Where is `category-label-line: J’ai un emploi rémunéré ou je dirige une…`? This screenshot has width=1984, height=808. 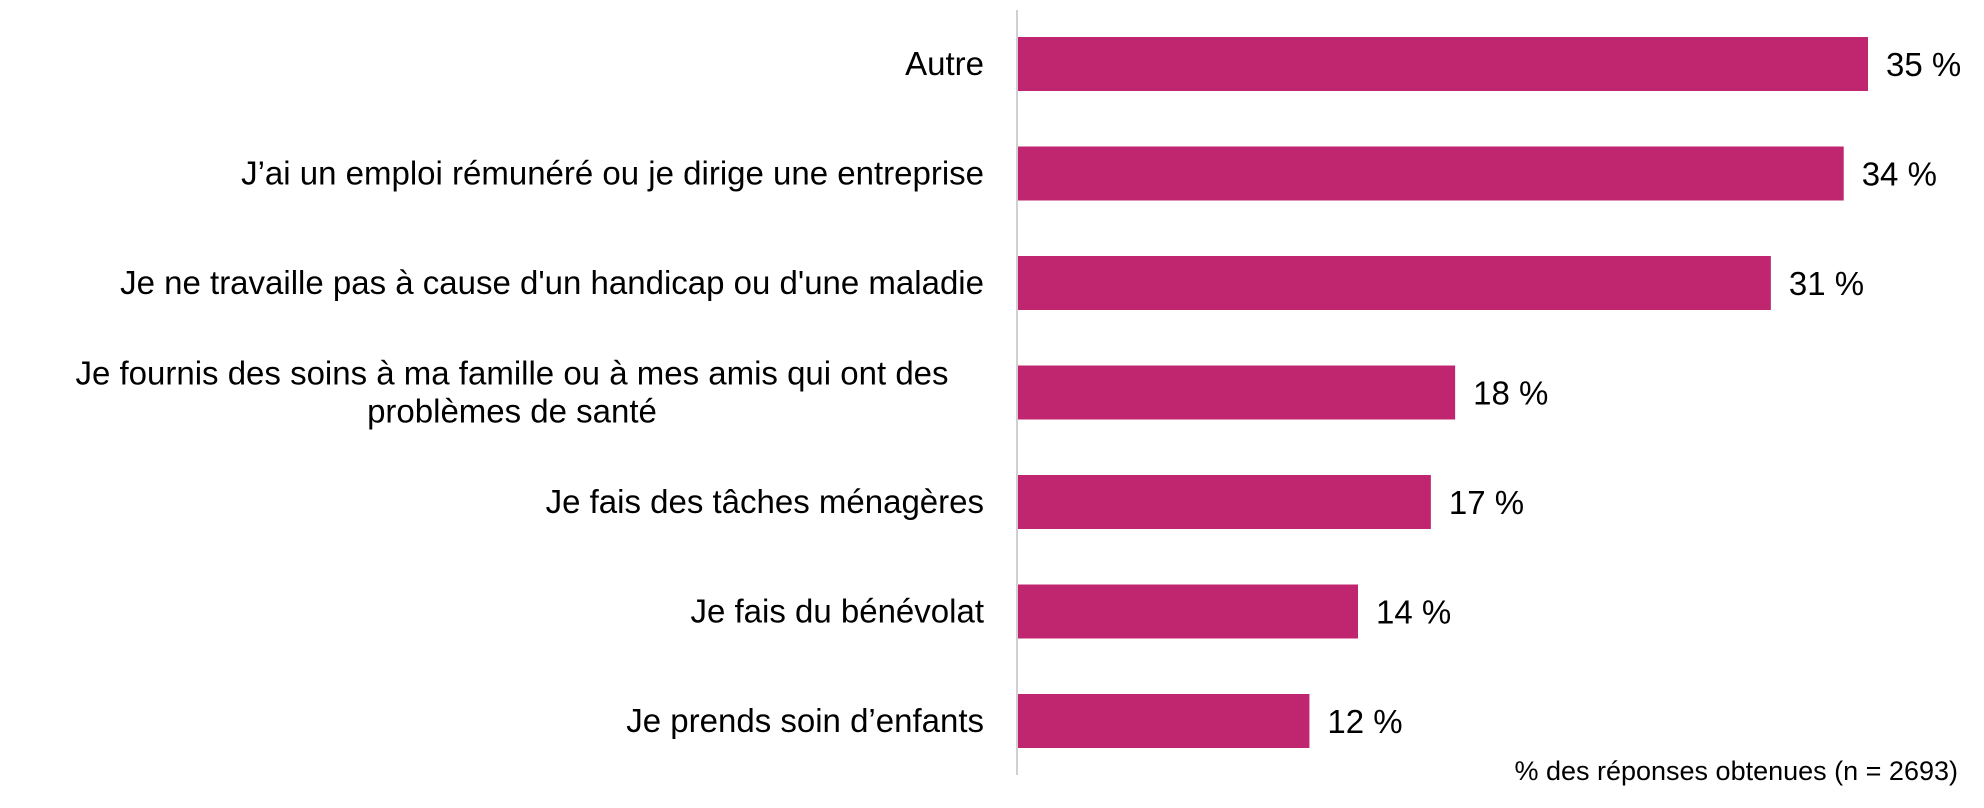
category-label-line: J’ai un emploi rémunéré ou je dirige une… is located at coordinates (612, 173).